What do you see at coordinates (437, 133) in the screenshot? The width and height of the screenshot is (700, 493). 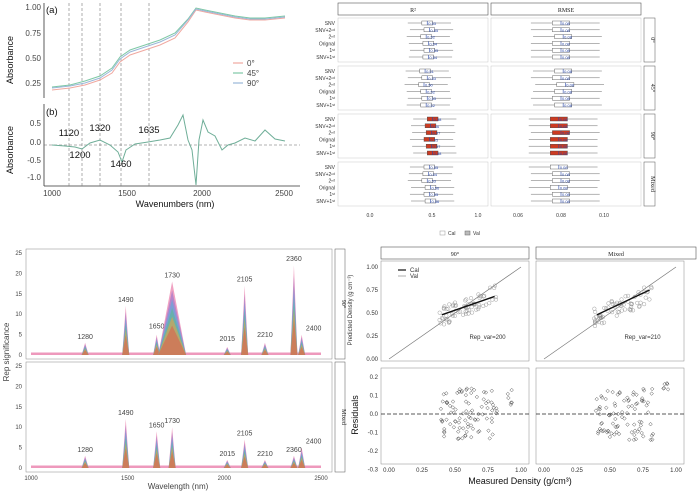 I see `r2-value-label: 0.57` at bounding box center [437, 133].